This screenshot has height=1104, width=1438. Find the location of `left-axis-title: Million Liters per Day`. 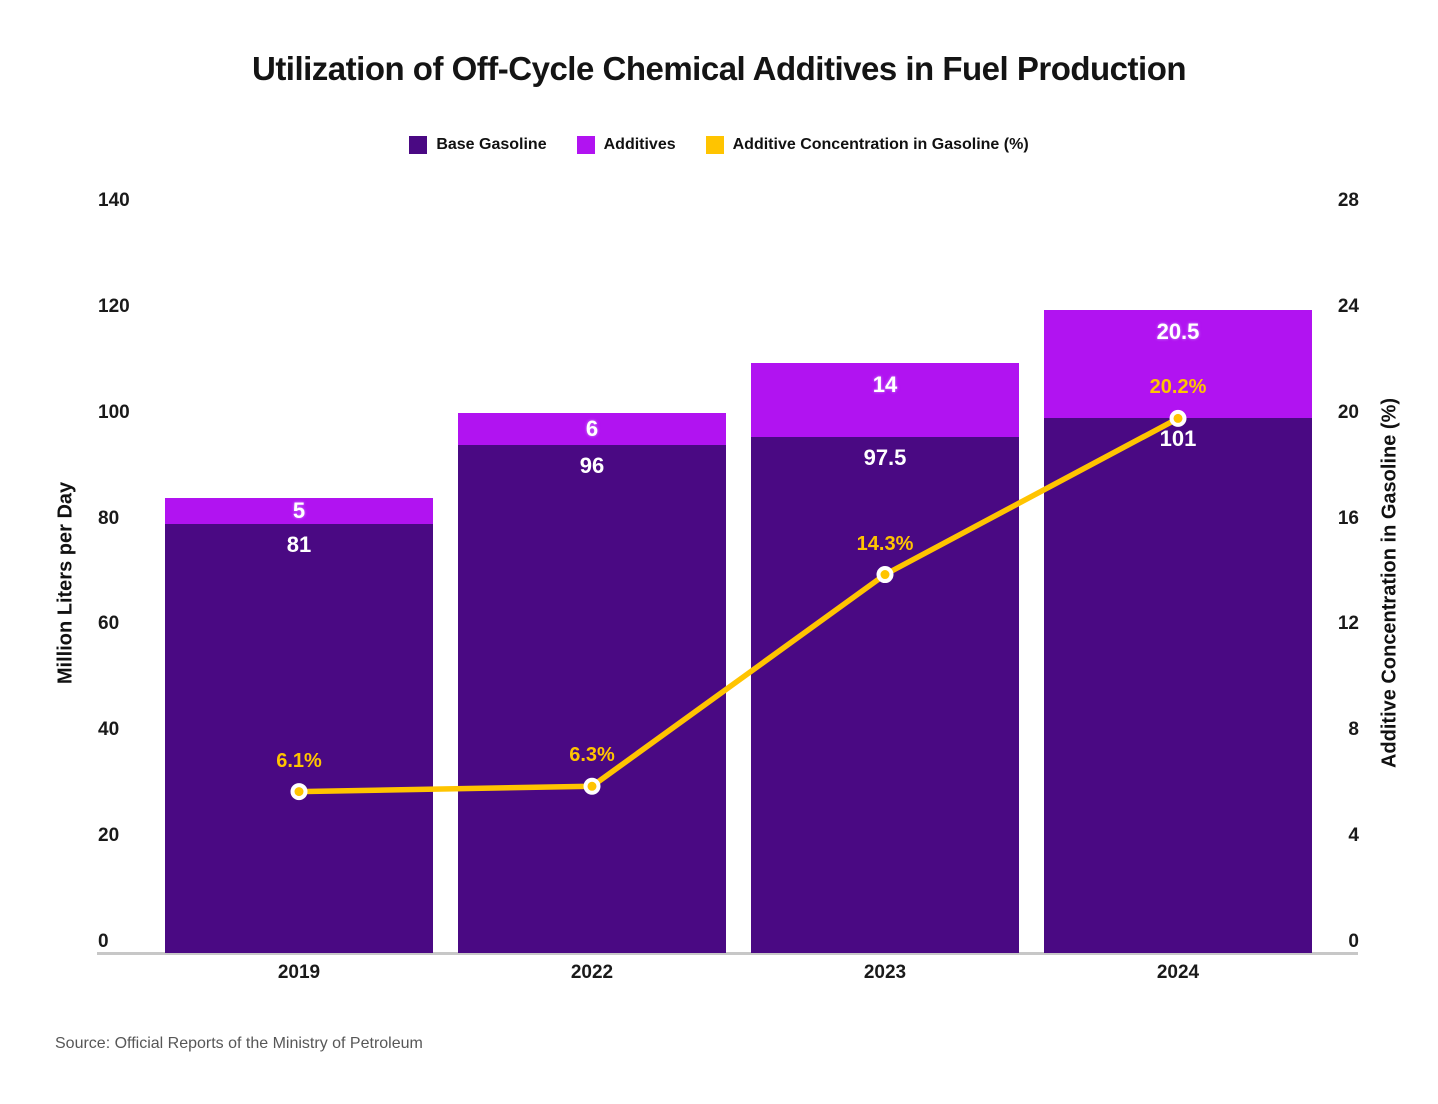

left-axis-title: Million Liters per Day is located at coordinates (65, 583).